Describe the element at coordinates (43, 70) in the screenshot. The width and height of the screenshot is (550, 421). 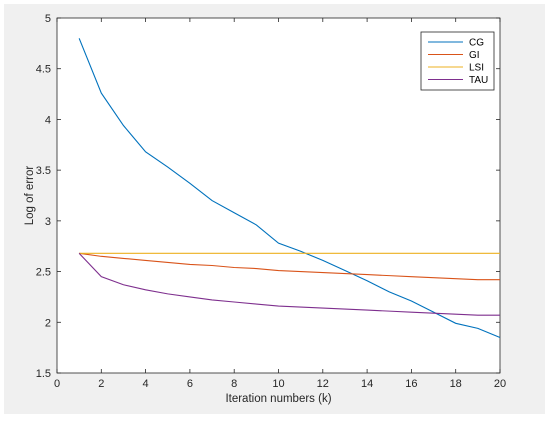
I see `y-tick-label: 4.5` at that location.